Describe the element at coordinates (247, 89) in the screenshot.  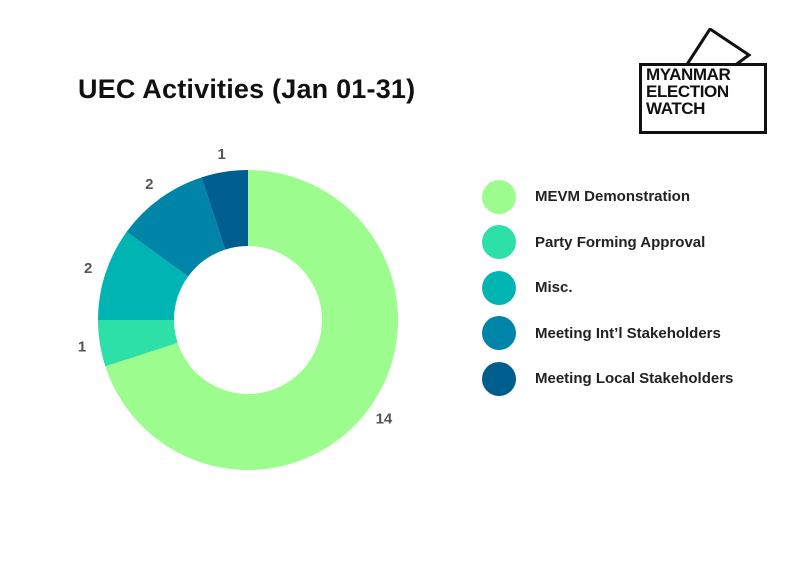
I see `chart-title: UEC Activities (Jan 01-31)` at that location.